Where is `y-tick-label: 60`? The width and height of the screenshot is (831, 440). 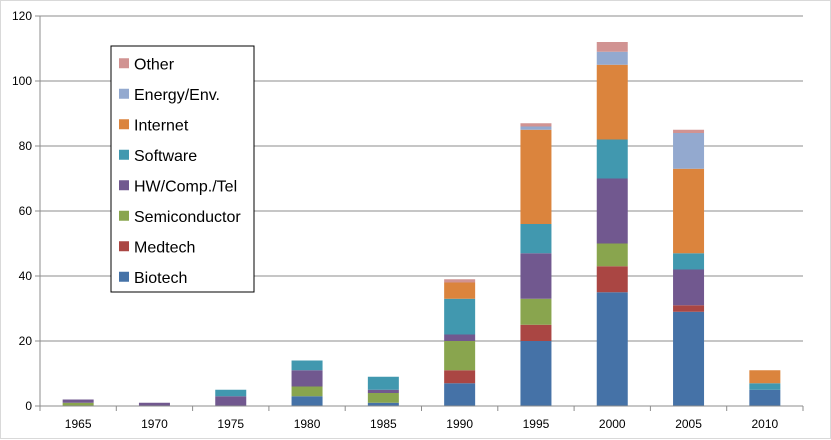
y-tick-label: 60 is located at coordinates (26, 211).